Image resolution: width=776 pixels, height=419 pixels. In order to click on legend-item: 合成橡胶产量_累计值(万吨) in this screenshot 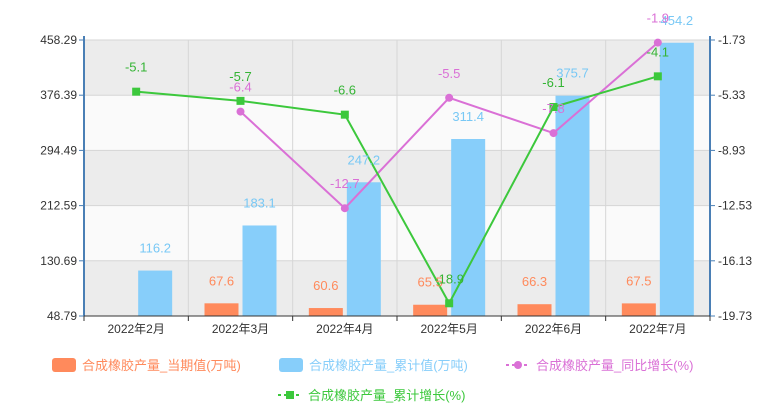, I will do `click(373, 365)`.